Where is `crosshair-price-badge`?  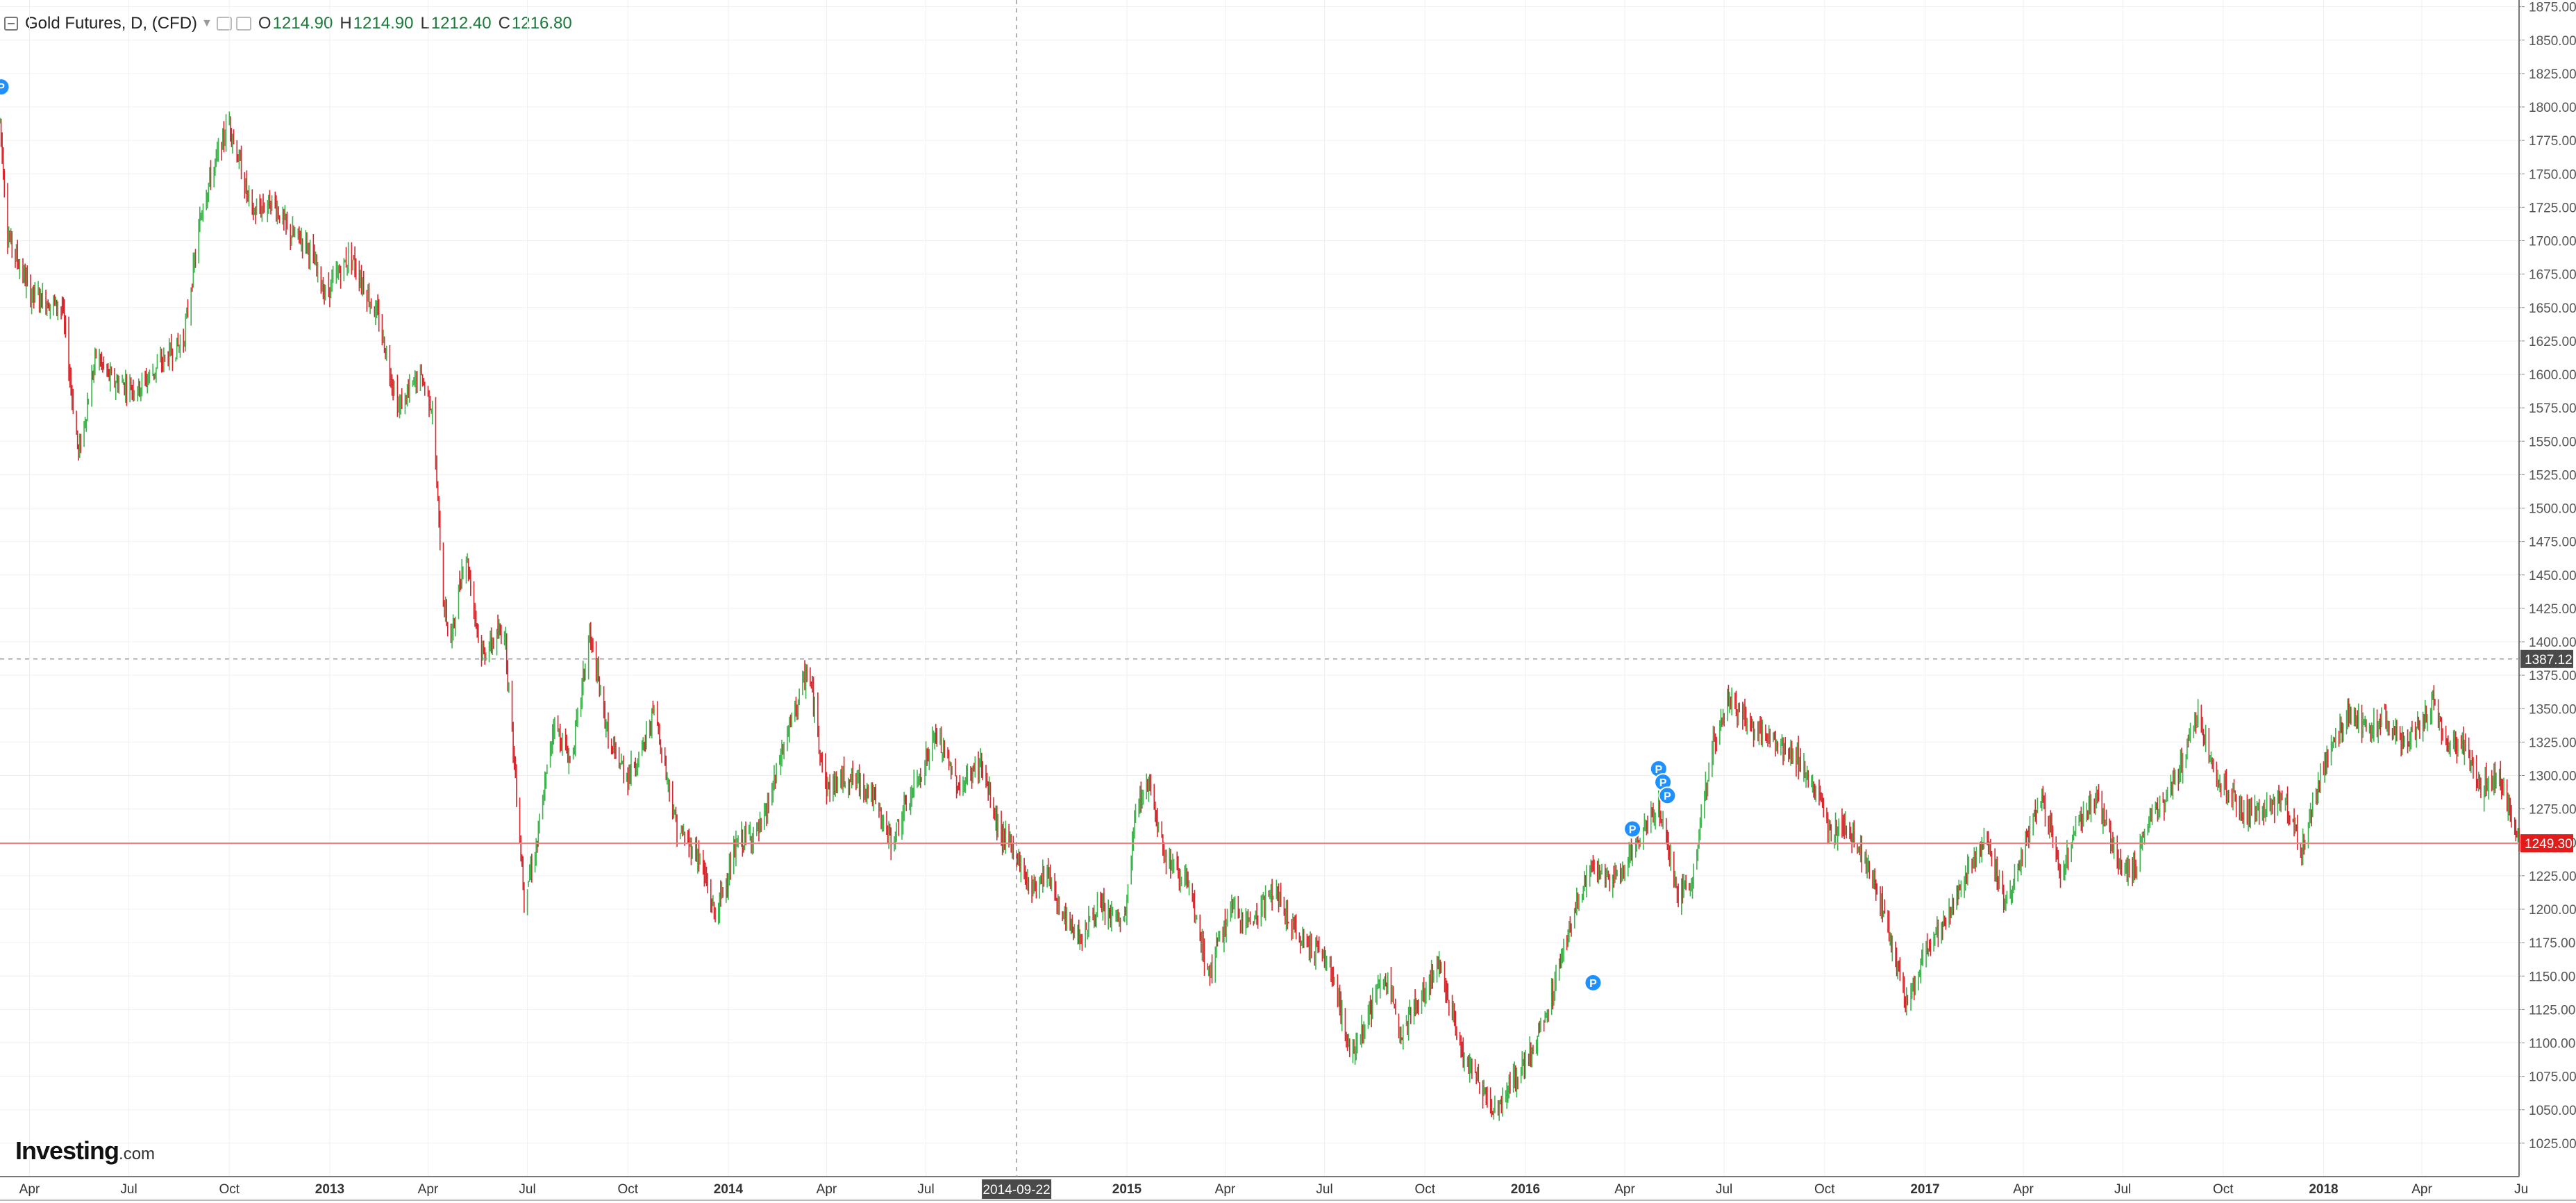
crosshair-price-badge is located at coordinates (2546, 659).